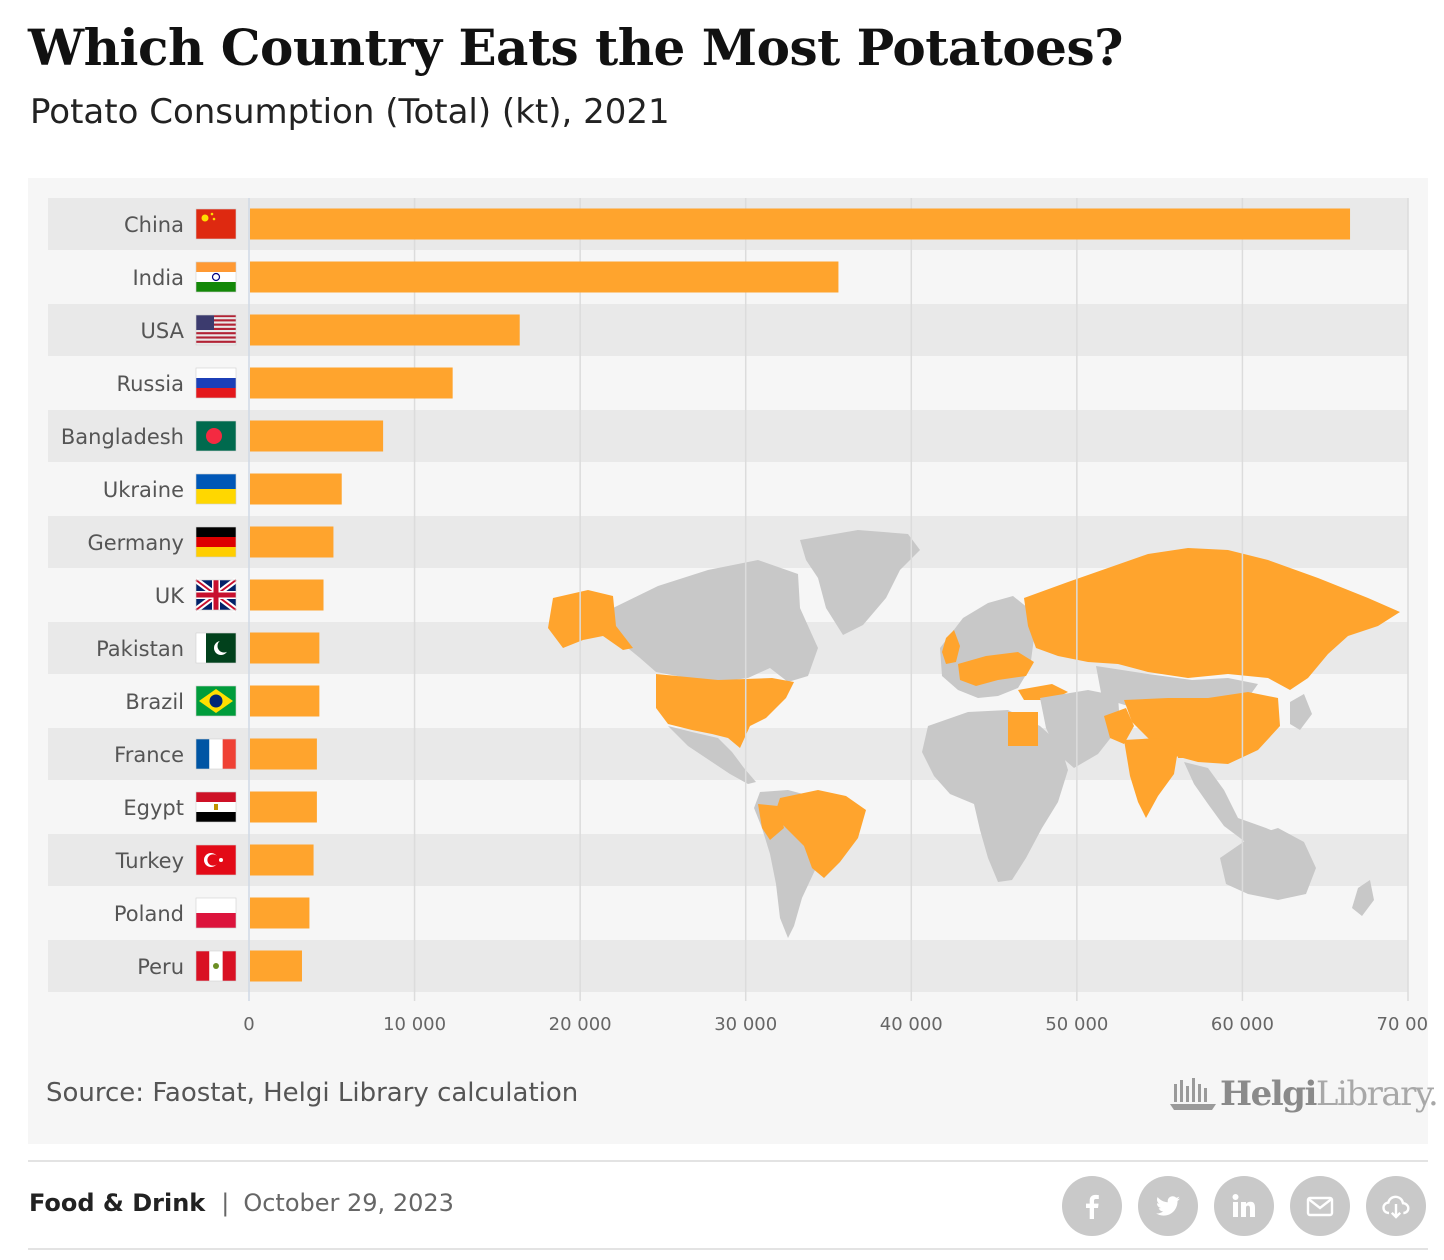  I want to click on map-se-asia, so click(1237, 804).